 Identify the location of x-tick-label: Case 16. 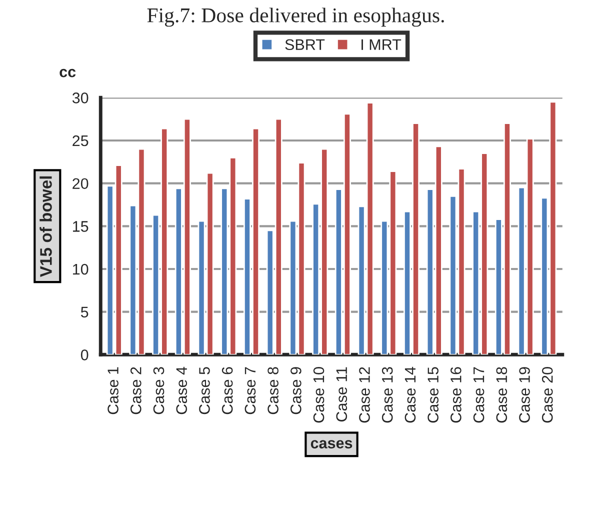
(456, 395).